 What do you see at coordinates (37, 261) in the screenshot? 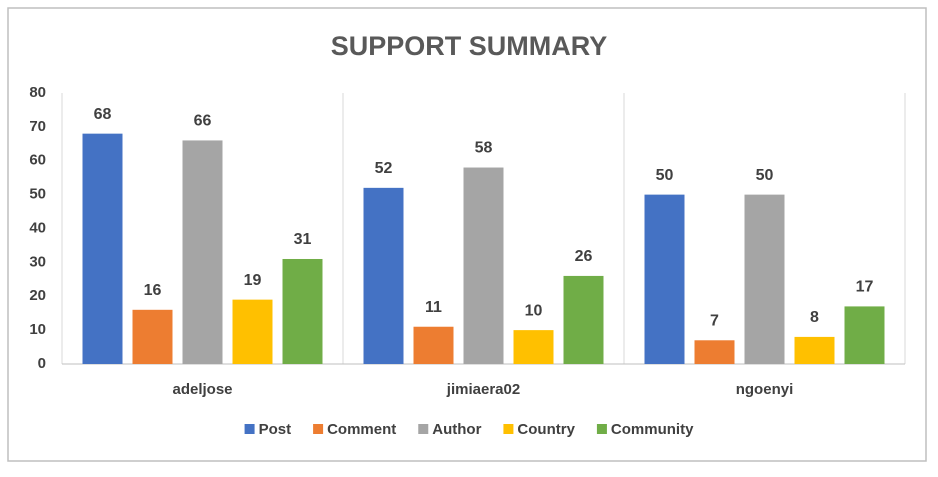
I see `y-tick-label: 30` at bounding box center [37, 261].